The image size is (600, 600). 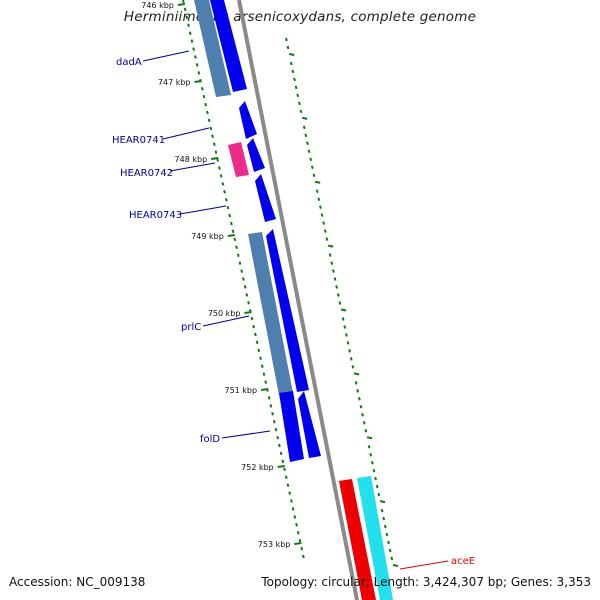 What do you see at coordinates (192, 167) in the screenshot?
I see `leader-line-HEAR0742` at bounding box center [192, 167].